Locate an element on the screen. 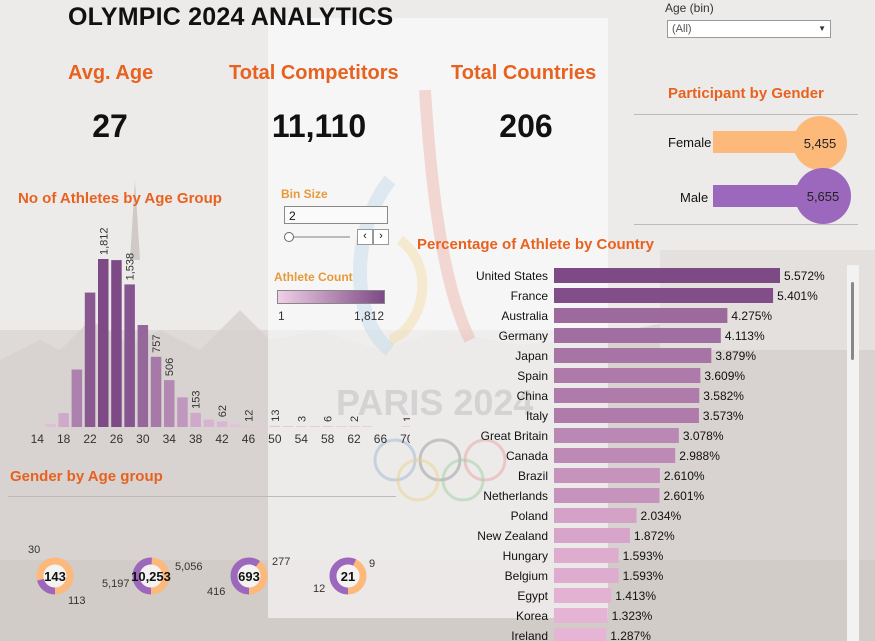  age-tick-42: 42 is located at coordinates (222, 439).